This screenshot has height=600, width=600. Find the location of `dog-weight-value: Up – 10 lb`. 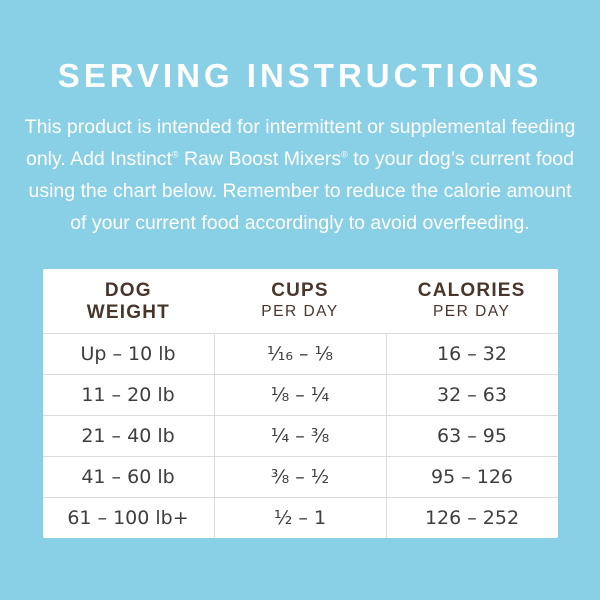

dog-weight-value: Up – 10 lb is located at coordinates (128, 353).